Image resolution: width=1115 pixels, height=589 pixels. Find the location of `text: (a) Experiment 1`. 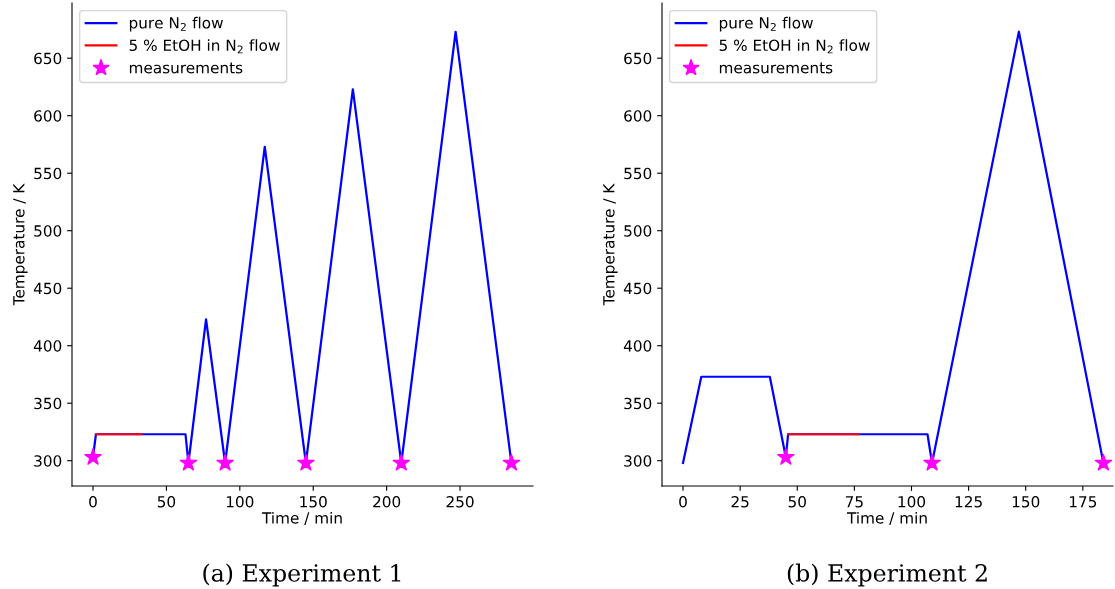

text: (a) Experiment 1 is located at coordinates (302, 575).